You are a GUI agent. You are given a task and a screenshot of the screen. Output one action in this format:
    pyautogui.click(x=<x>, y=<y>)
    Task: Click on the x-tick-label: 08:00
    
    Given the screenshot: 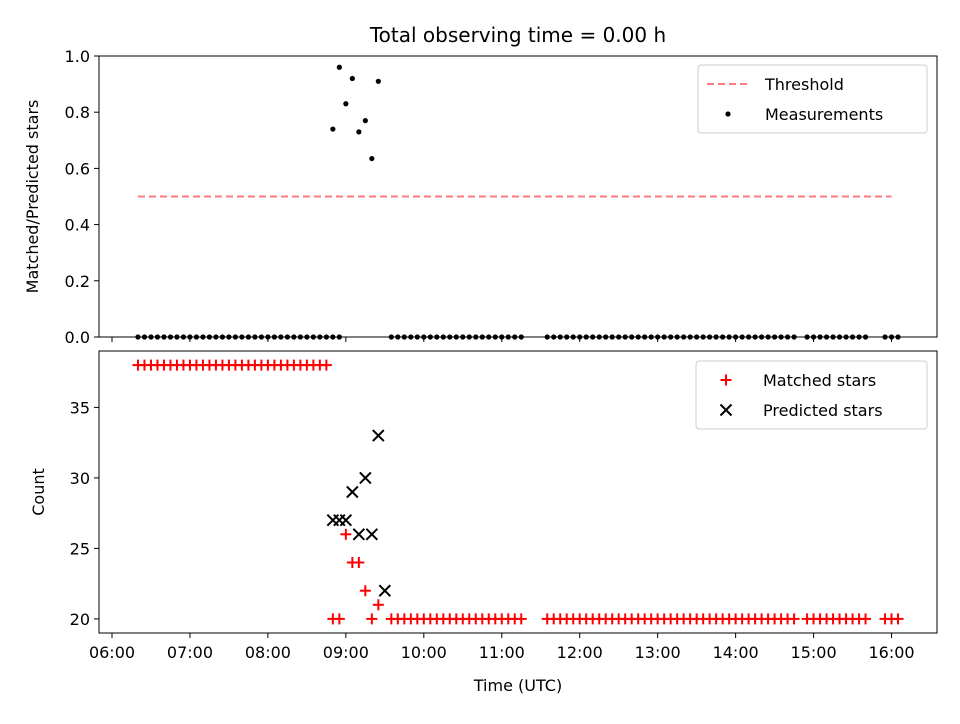 What is the action you would take?
    pyautogui.click(x=268, y=652)
    